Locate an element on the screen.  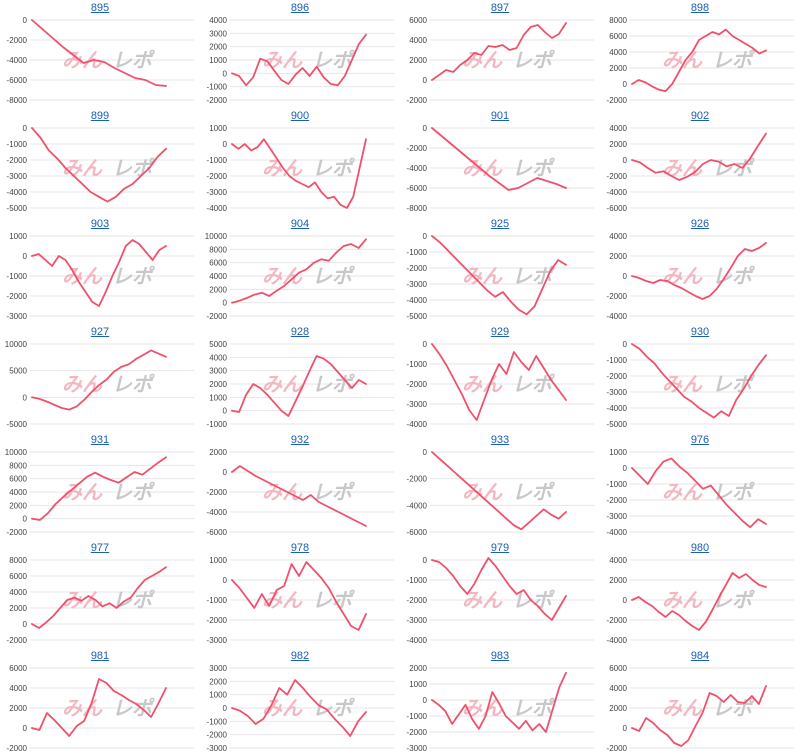
chart-panel: 0 -2000 -4000 -6000 -8000 みん レポ 895 is located at coordinates (100, 54).